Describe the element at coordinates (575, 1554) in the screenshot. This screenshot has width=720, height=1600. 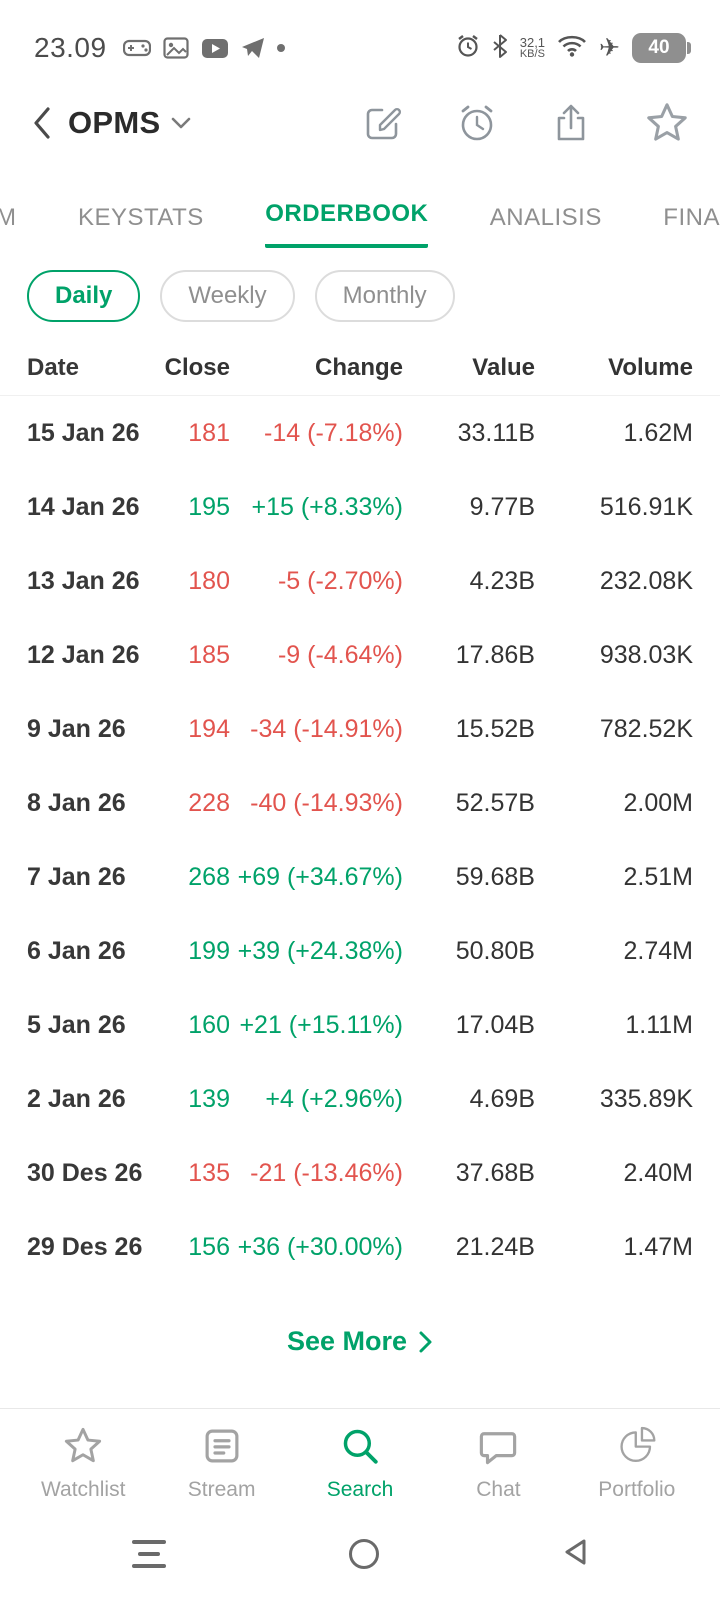
I see `android-back-icon` at that location.